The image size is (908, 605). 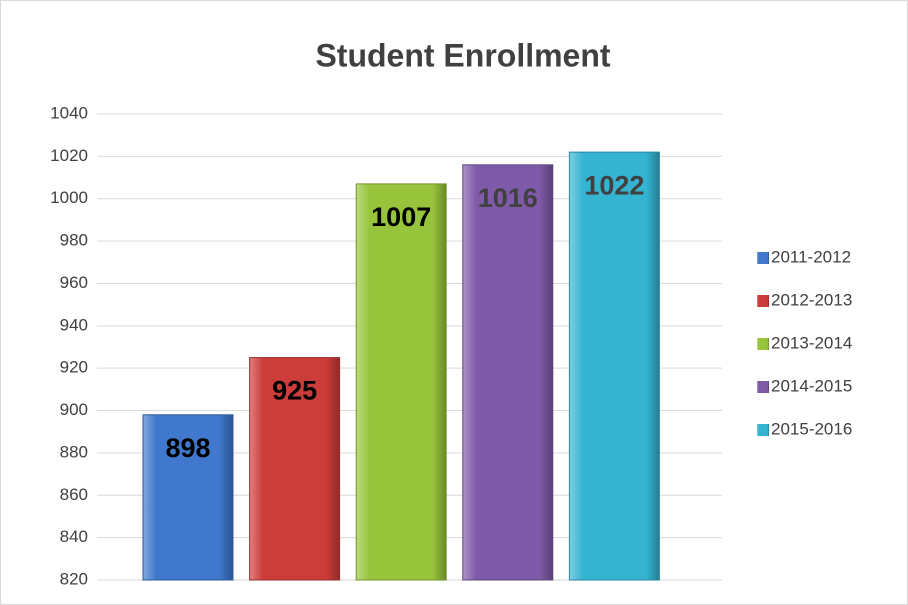 What do you see at coordinates (69, 197) in the screenshot?
I see `y-tick-label: 1000` at bounding box center [69, 197].